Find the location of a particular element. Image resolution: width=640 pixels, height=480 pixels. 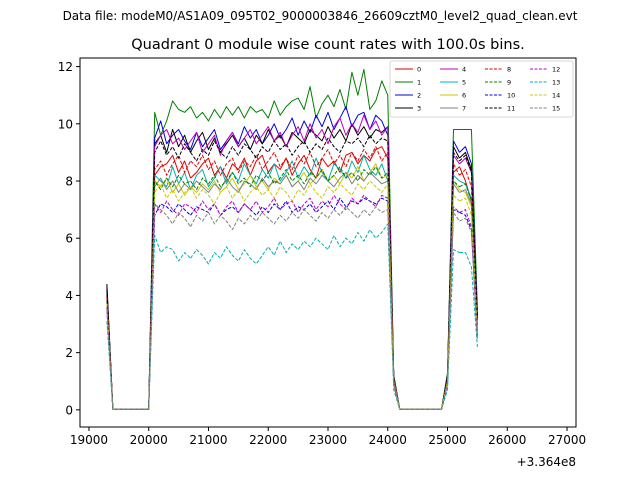

x-tick-label: 22000 is located at coordinates (268, 440).